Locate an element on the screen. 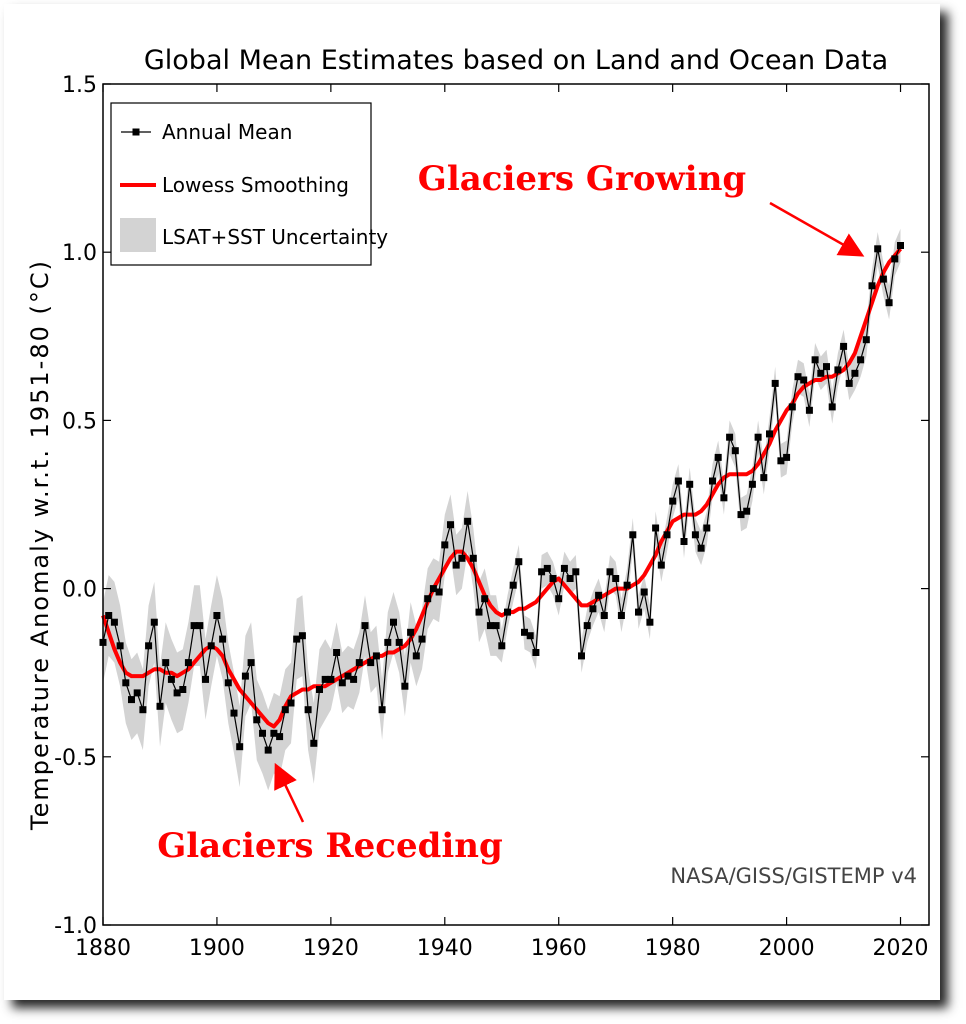 The width and height of the screenshot is (966, 1024). legend-uncertainty-swatch is located at coordinates (138, 235).